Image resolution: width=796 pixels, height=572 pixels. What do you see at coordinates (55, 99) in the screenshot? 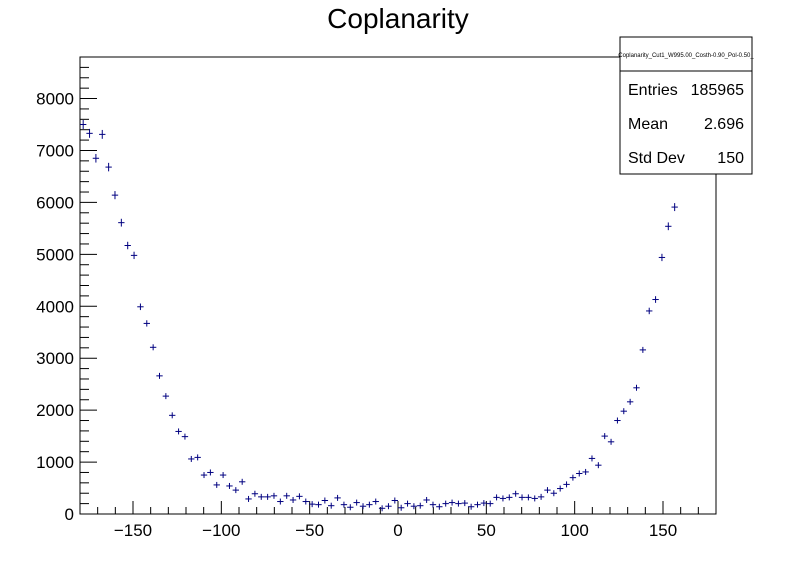
I see `y-tick-label: 8000` at bounding box center [55, 99].